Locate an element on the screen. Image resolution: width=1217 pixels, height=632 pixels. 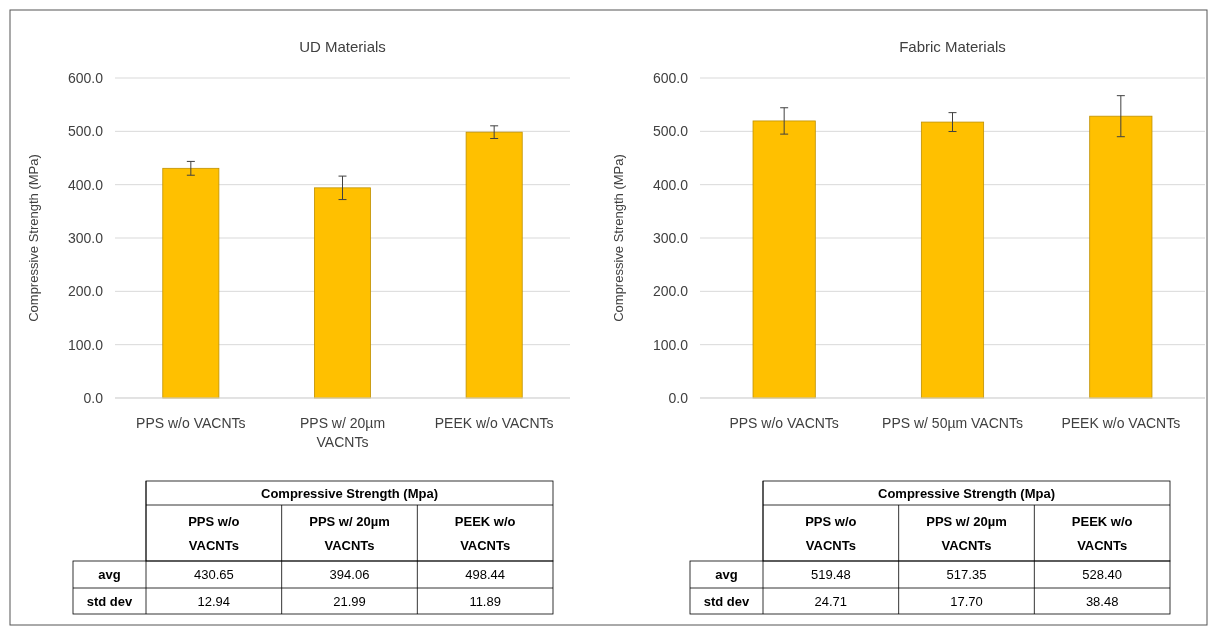
text: 12.94 is located at coordinates (214, 601).